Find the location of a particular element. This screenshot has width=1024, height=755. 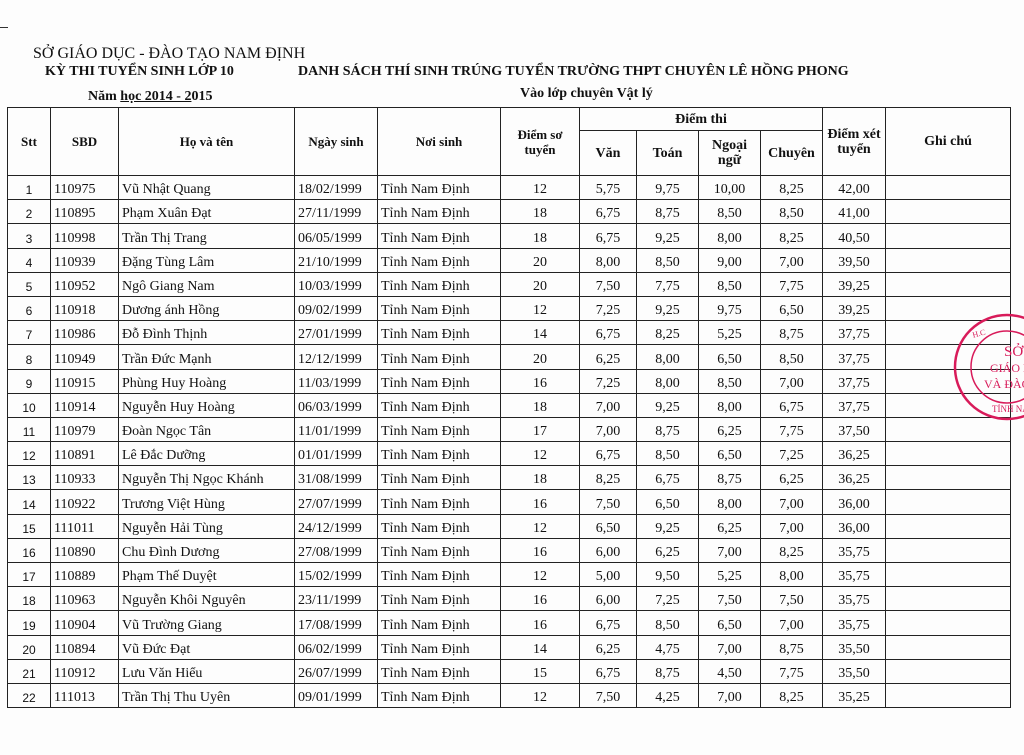

cell-toan: 9,75 is located at coordinates (667, 187).